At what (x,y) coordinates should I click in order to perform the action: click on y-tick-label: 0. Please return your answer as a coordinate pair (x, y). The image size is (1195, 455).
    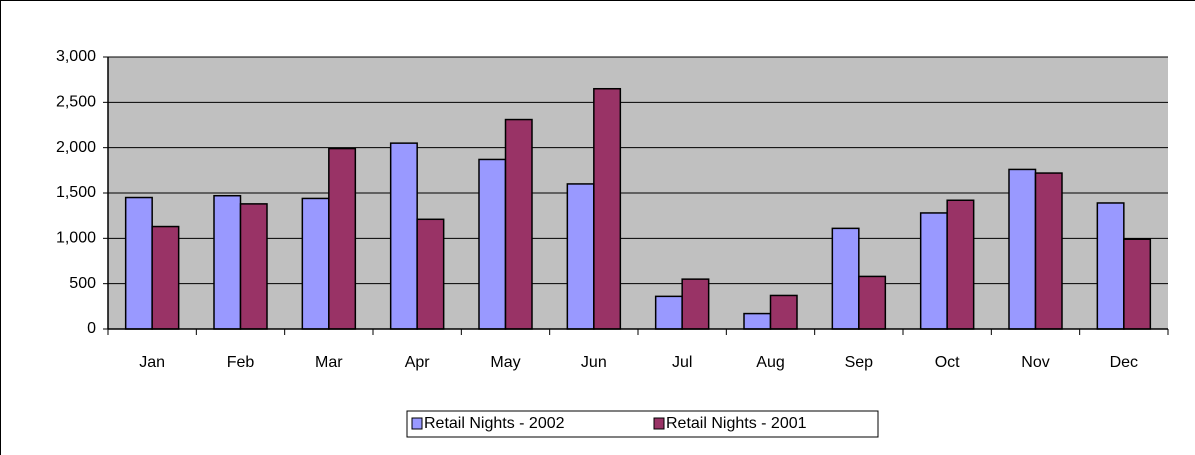
    Looking at the image, I should click on (91, 328).